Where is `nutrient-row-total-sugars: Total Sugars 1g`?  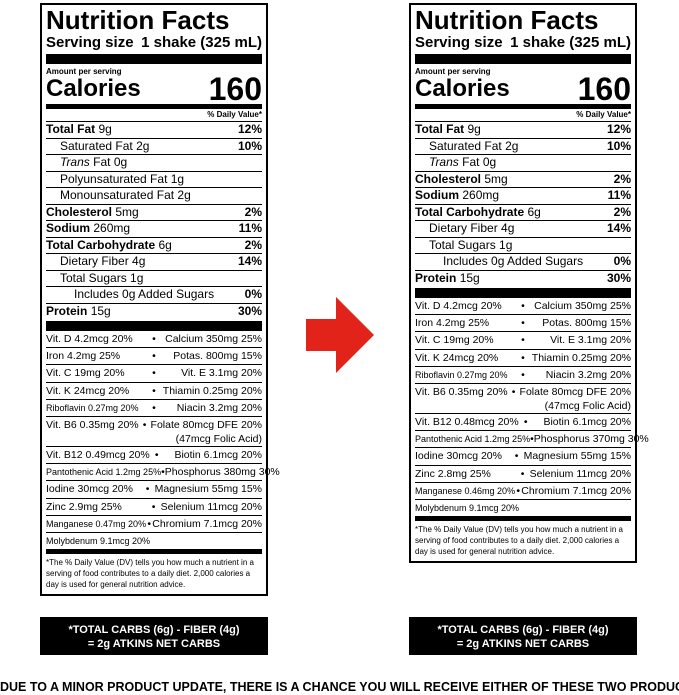
nutrient-row-total-sugars: Total Sugars 1g is located at coordinates (523, 246).